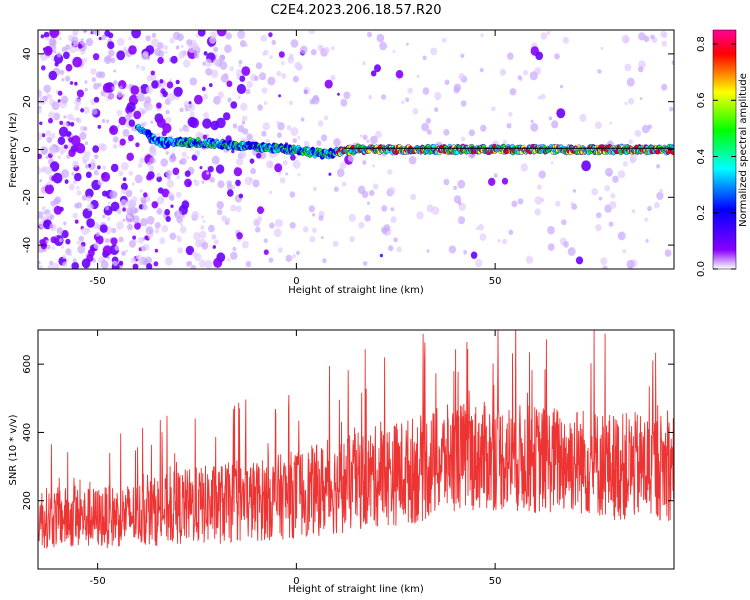  What do you see at coordinates (716, 156) in the screenshot?
I see `colorbar-ticks: 0.0 0.2 0.4 0.6 0.8` at bounding box center [716, 156].